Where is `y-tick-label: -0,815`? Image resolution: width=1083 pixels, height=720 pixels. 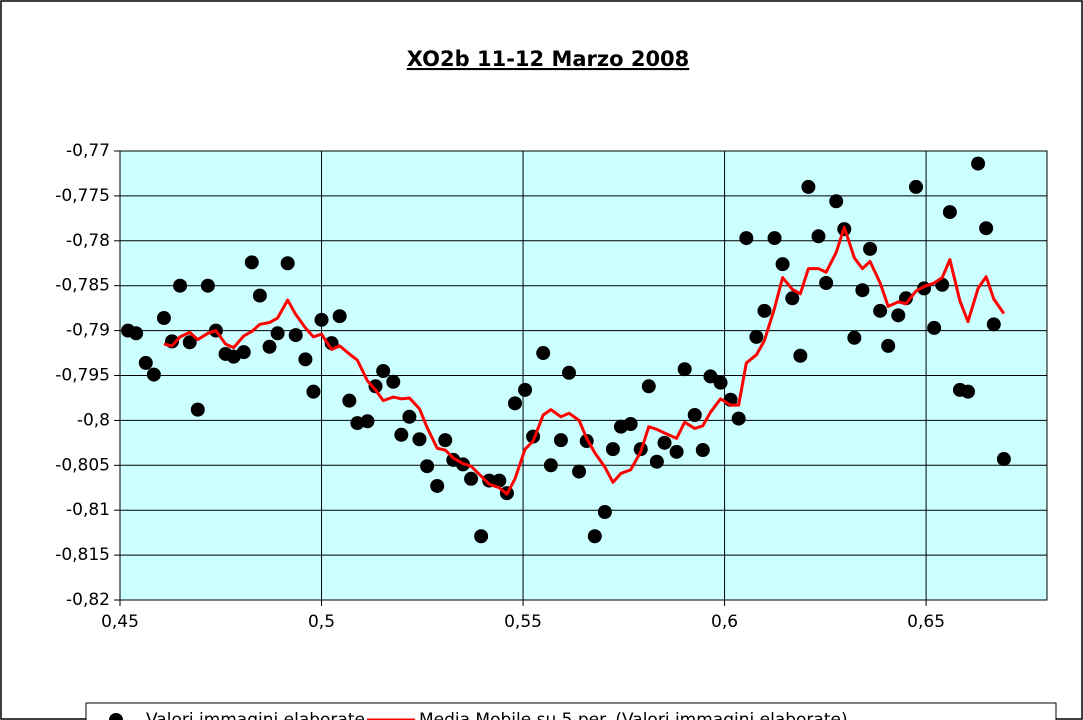
y-tick-label: -0,815 is located at coordinates (82, 555).